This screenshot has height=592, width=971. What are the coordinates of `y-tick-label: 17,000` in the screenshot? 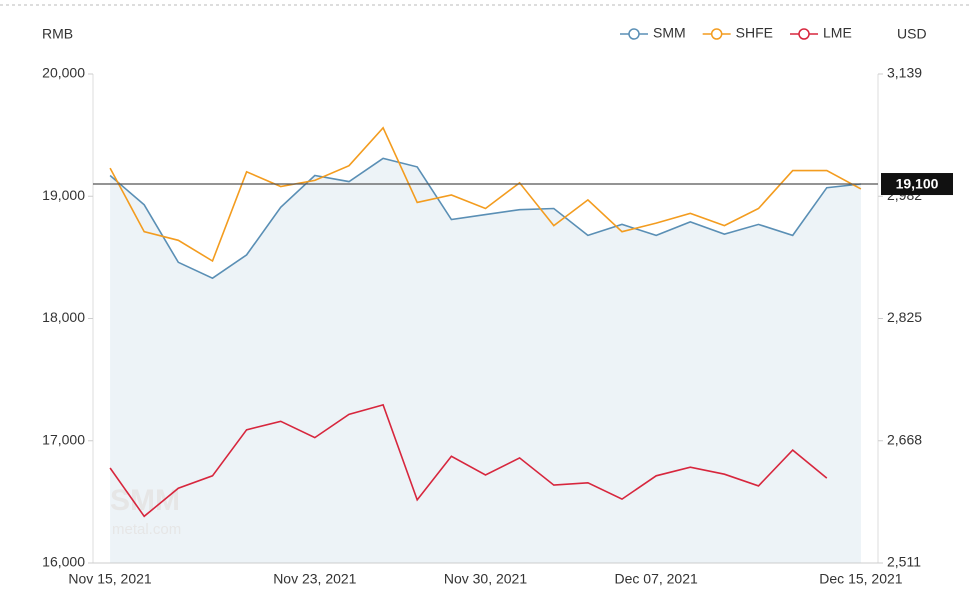 It's located at (63, 439).